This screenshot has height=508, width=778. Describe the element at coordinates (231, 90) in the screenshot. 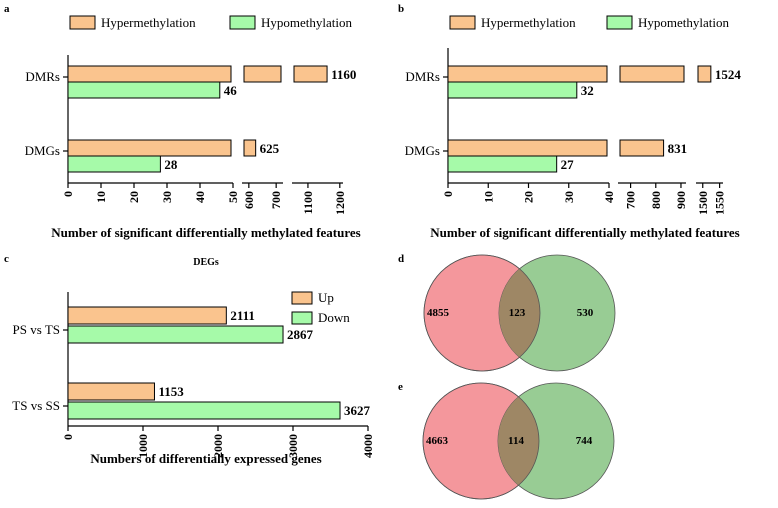

I see `value-label-a: 46` at that location.